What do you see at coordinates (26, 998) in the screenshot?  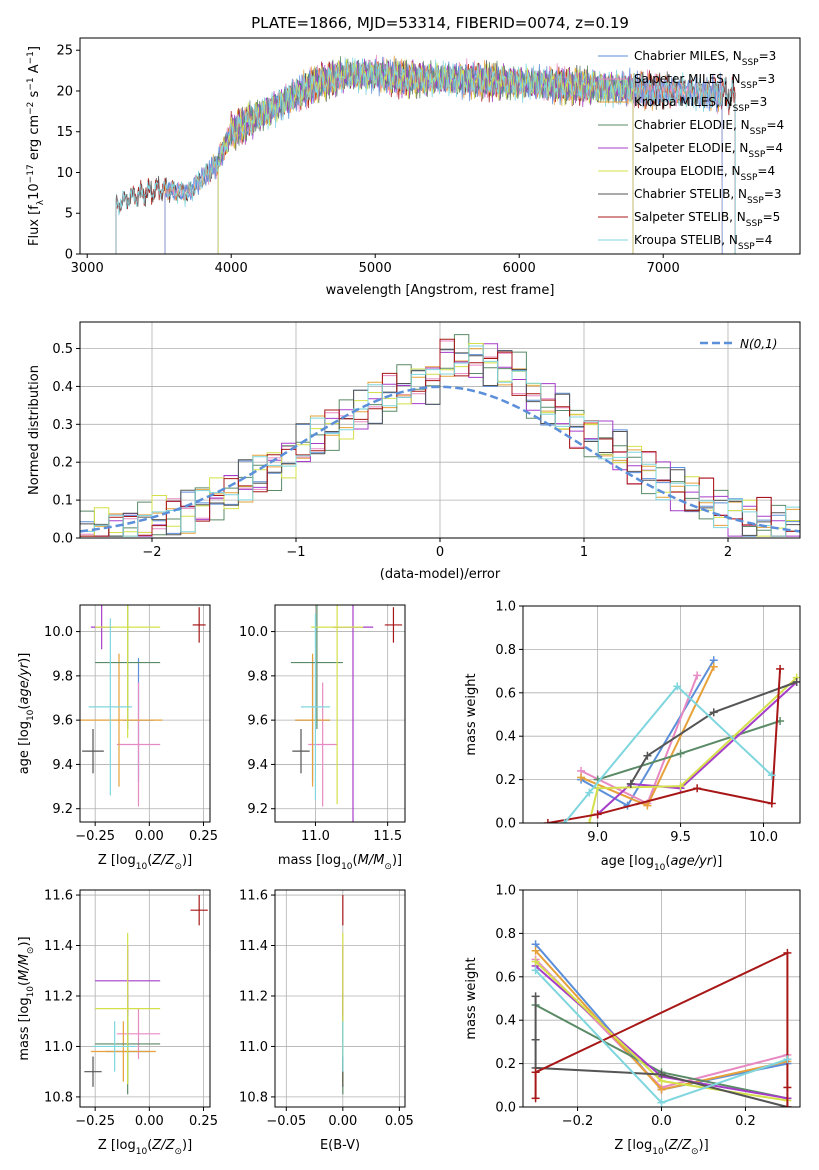 I see `y-axis-label: mass [log10(M/M⊙)]` at bounding box center [26, 998].